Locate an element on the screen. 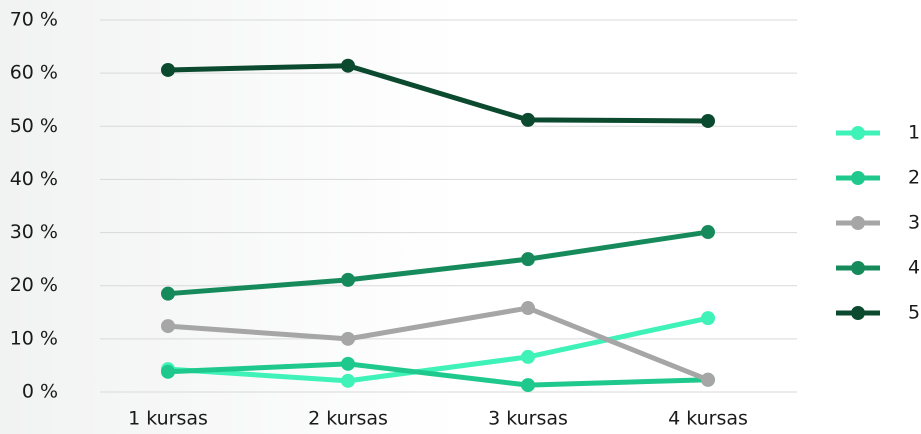 The image size is (921, 434). y-tick-label: 60 % is located at coordinates (34, 73).